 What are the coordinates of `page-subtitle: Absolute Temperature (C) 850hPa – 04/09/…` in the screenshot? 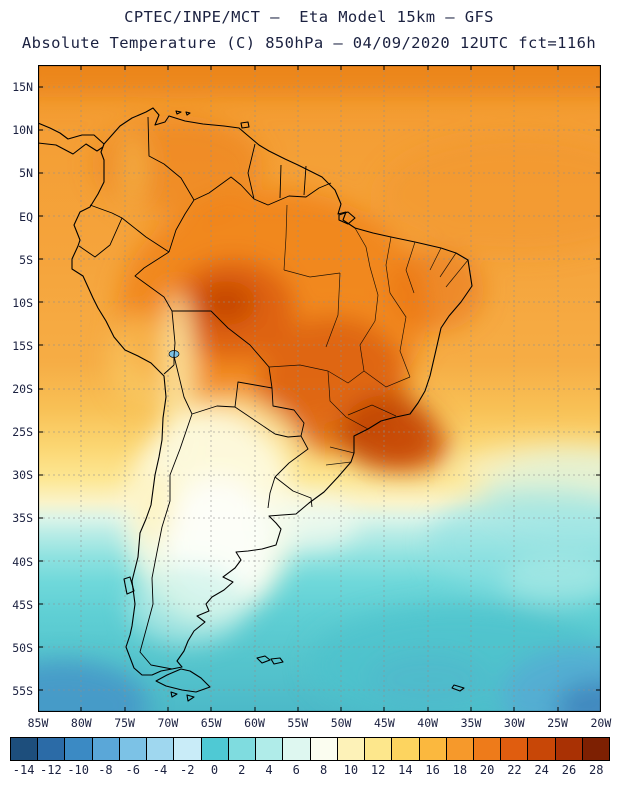 It's located at (309, 43).